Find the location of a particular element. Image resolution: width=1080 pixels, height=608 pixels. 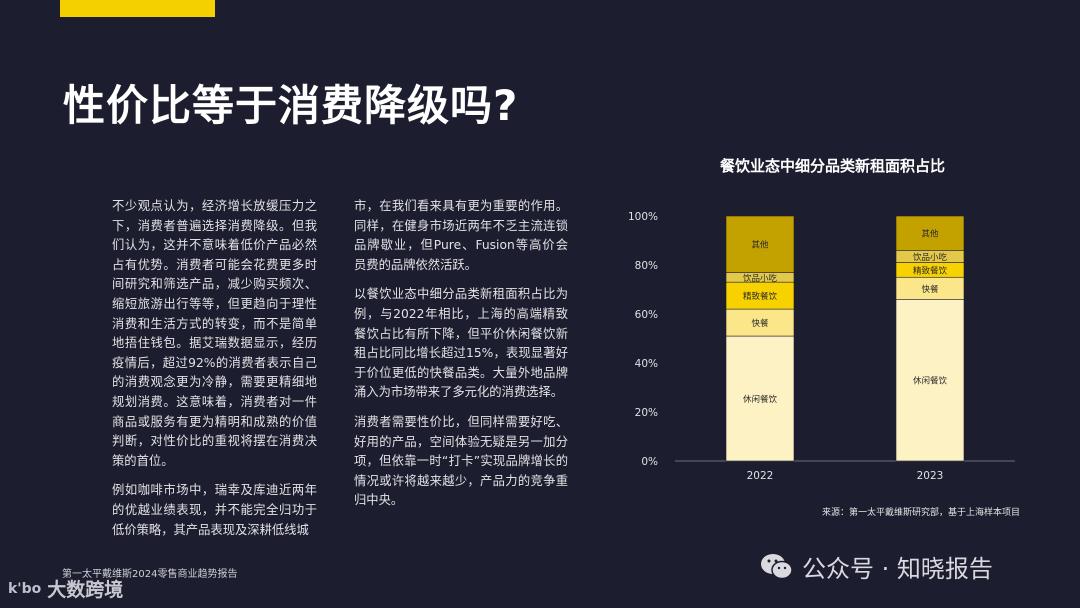

wechat-watermark: 公众号 · 知晓报告 is located at coordinates (876, 566).